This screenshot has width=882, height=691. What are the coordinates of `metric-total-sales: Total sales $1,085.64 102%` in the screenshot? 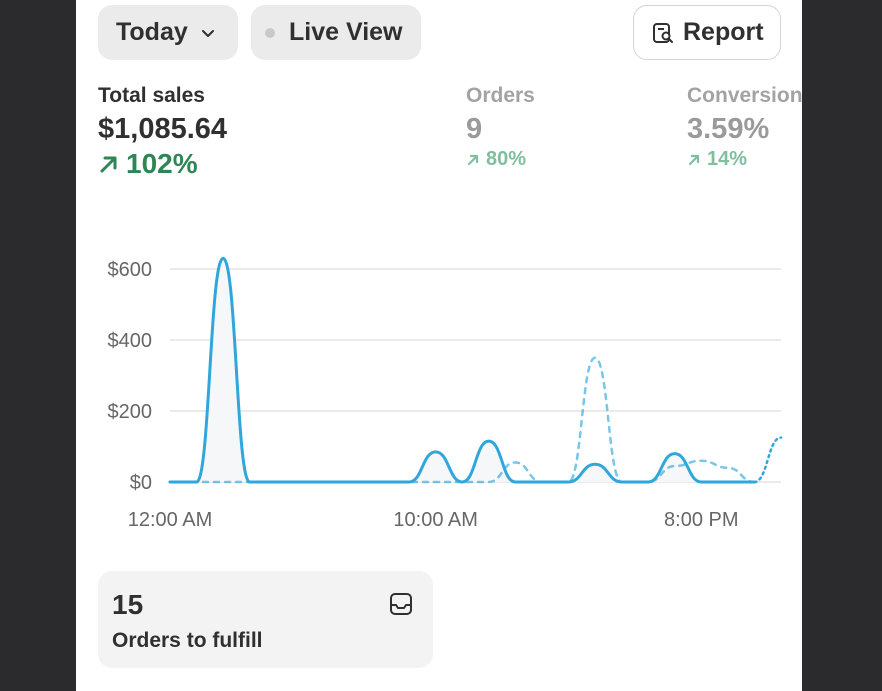 It's located at (162, 132).